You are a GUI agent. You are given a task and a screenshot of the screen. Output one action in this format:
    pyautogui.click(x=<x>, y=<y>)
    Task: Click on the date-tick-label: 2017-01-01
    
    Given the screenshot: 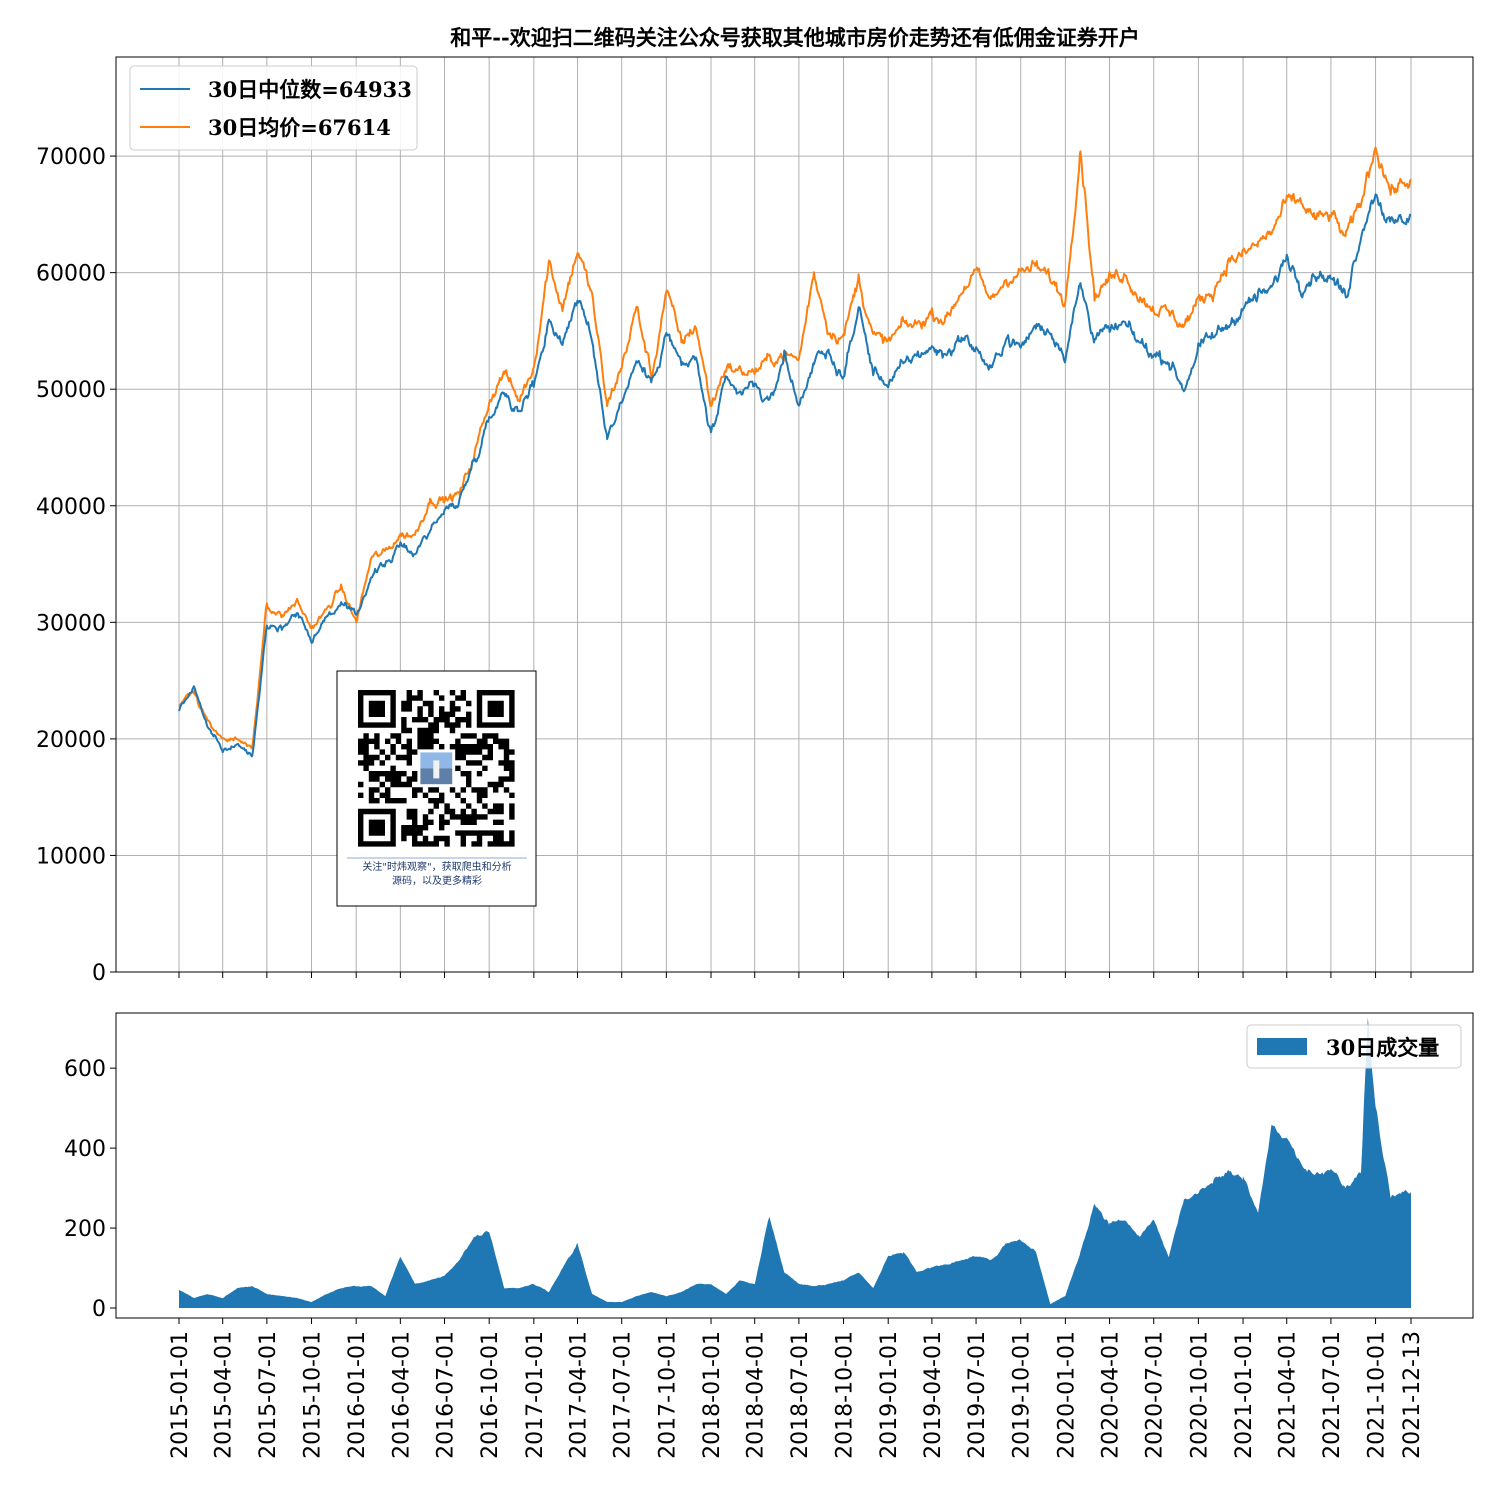 What is the action you would take?
    pyautogui.click(x=535, y=1395)
    